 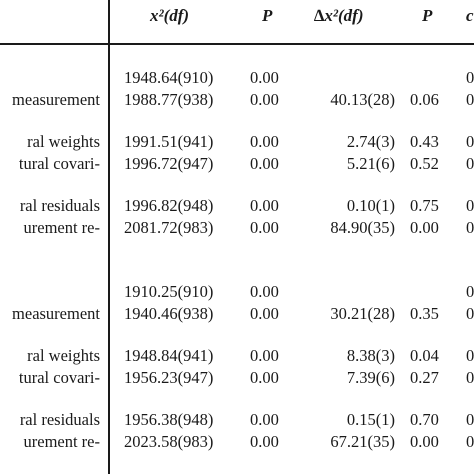 I want to click on delta-chi-value: 30.21(28), so click(x=362, y=313).